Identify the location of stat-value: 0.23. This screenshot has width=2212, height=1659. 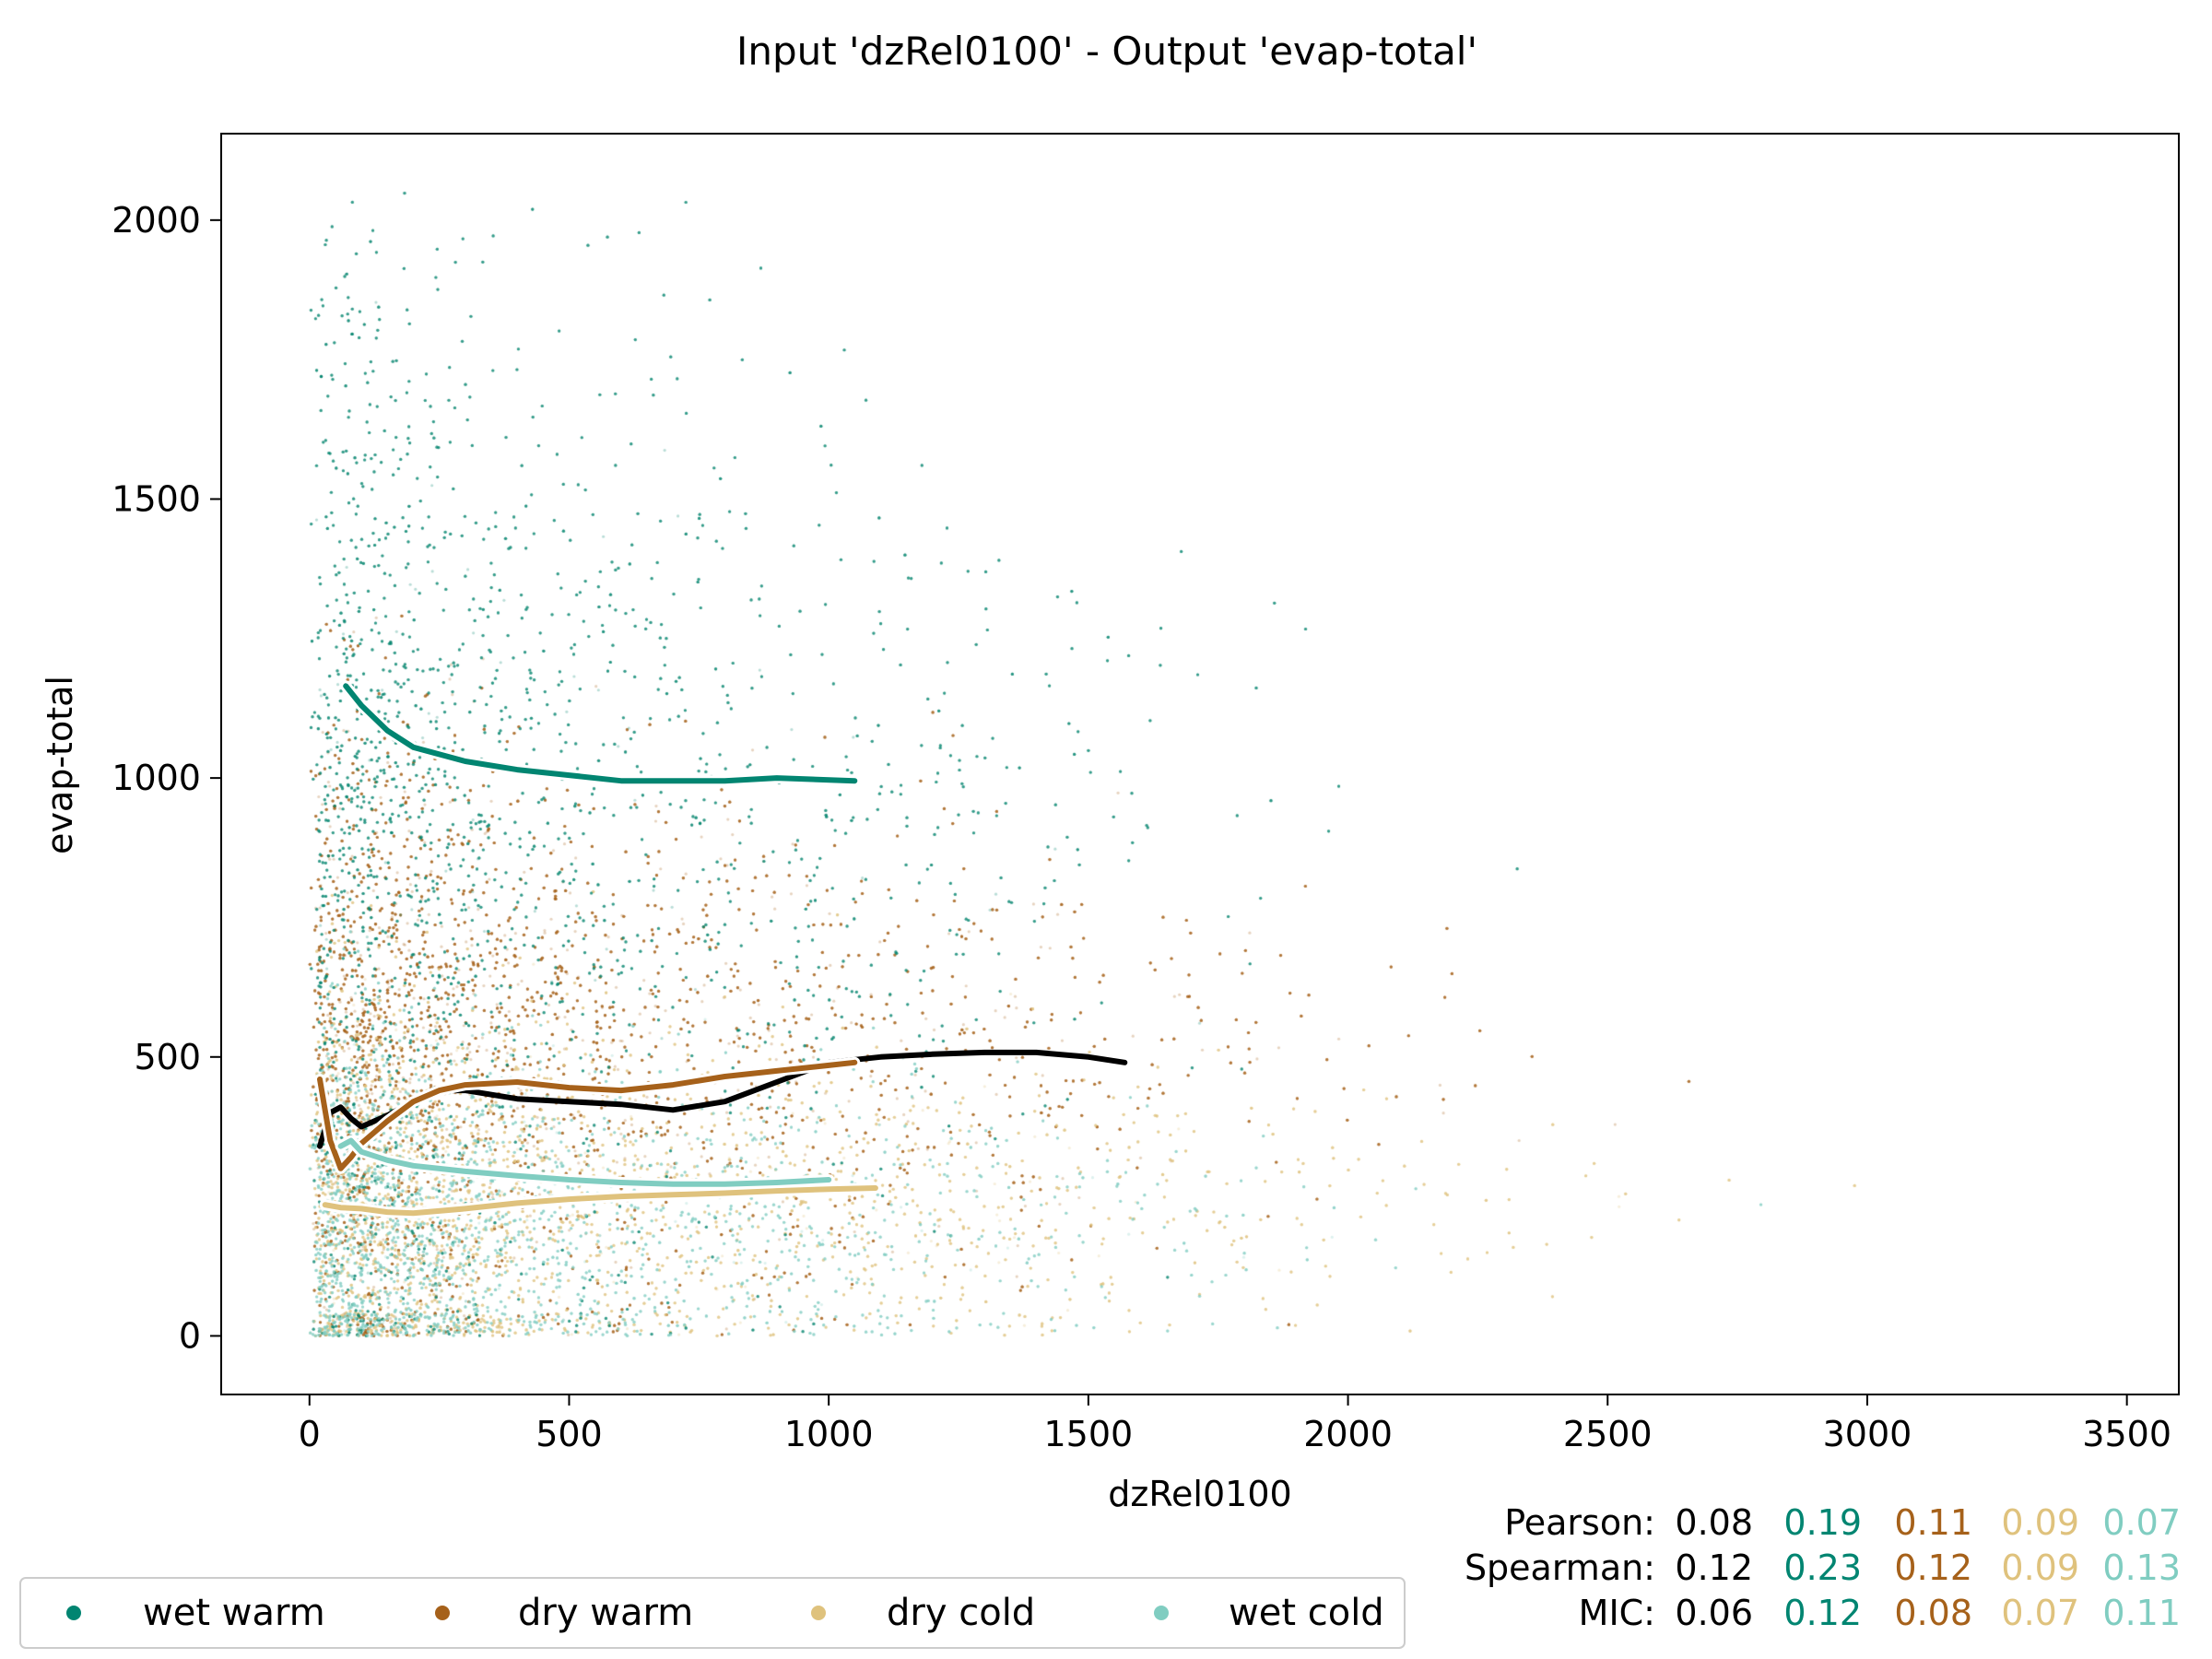
(1822, 1567).